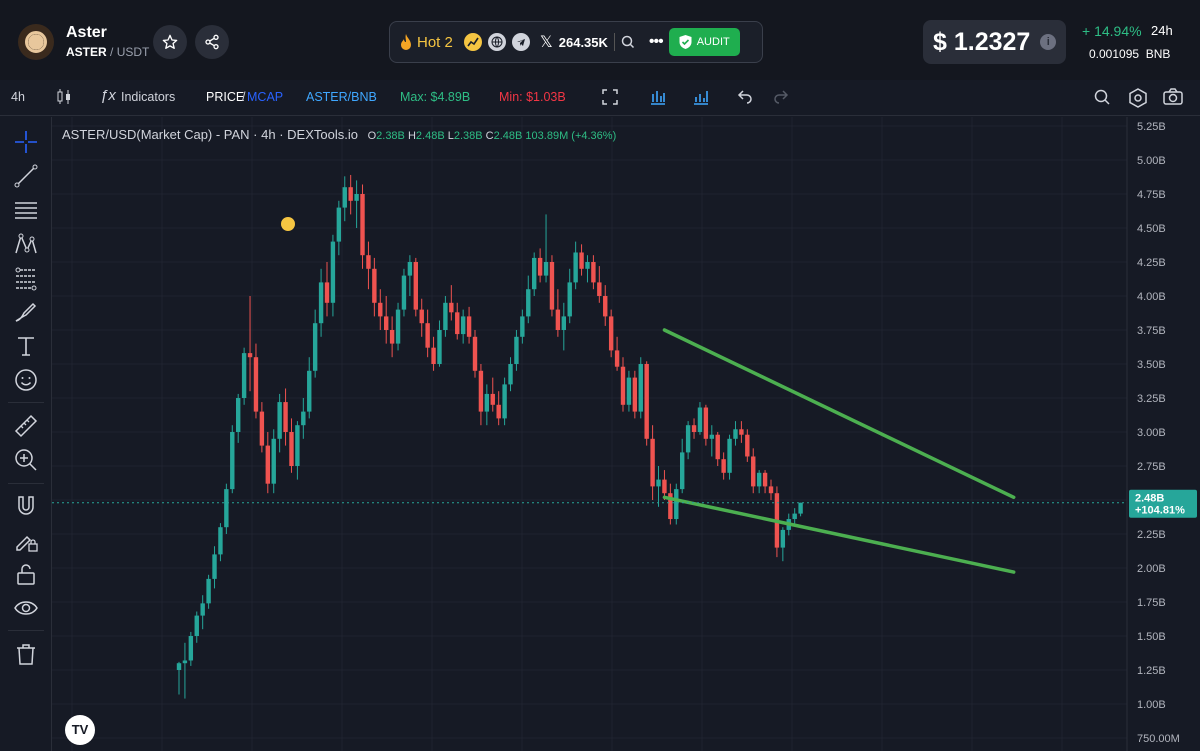 Image resolution: width=1200 pixels, height=751 pixels. Describe the element at coordinates (26, 380) in the screenshot. I see `emoji-icon` at that location.